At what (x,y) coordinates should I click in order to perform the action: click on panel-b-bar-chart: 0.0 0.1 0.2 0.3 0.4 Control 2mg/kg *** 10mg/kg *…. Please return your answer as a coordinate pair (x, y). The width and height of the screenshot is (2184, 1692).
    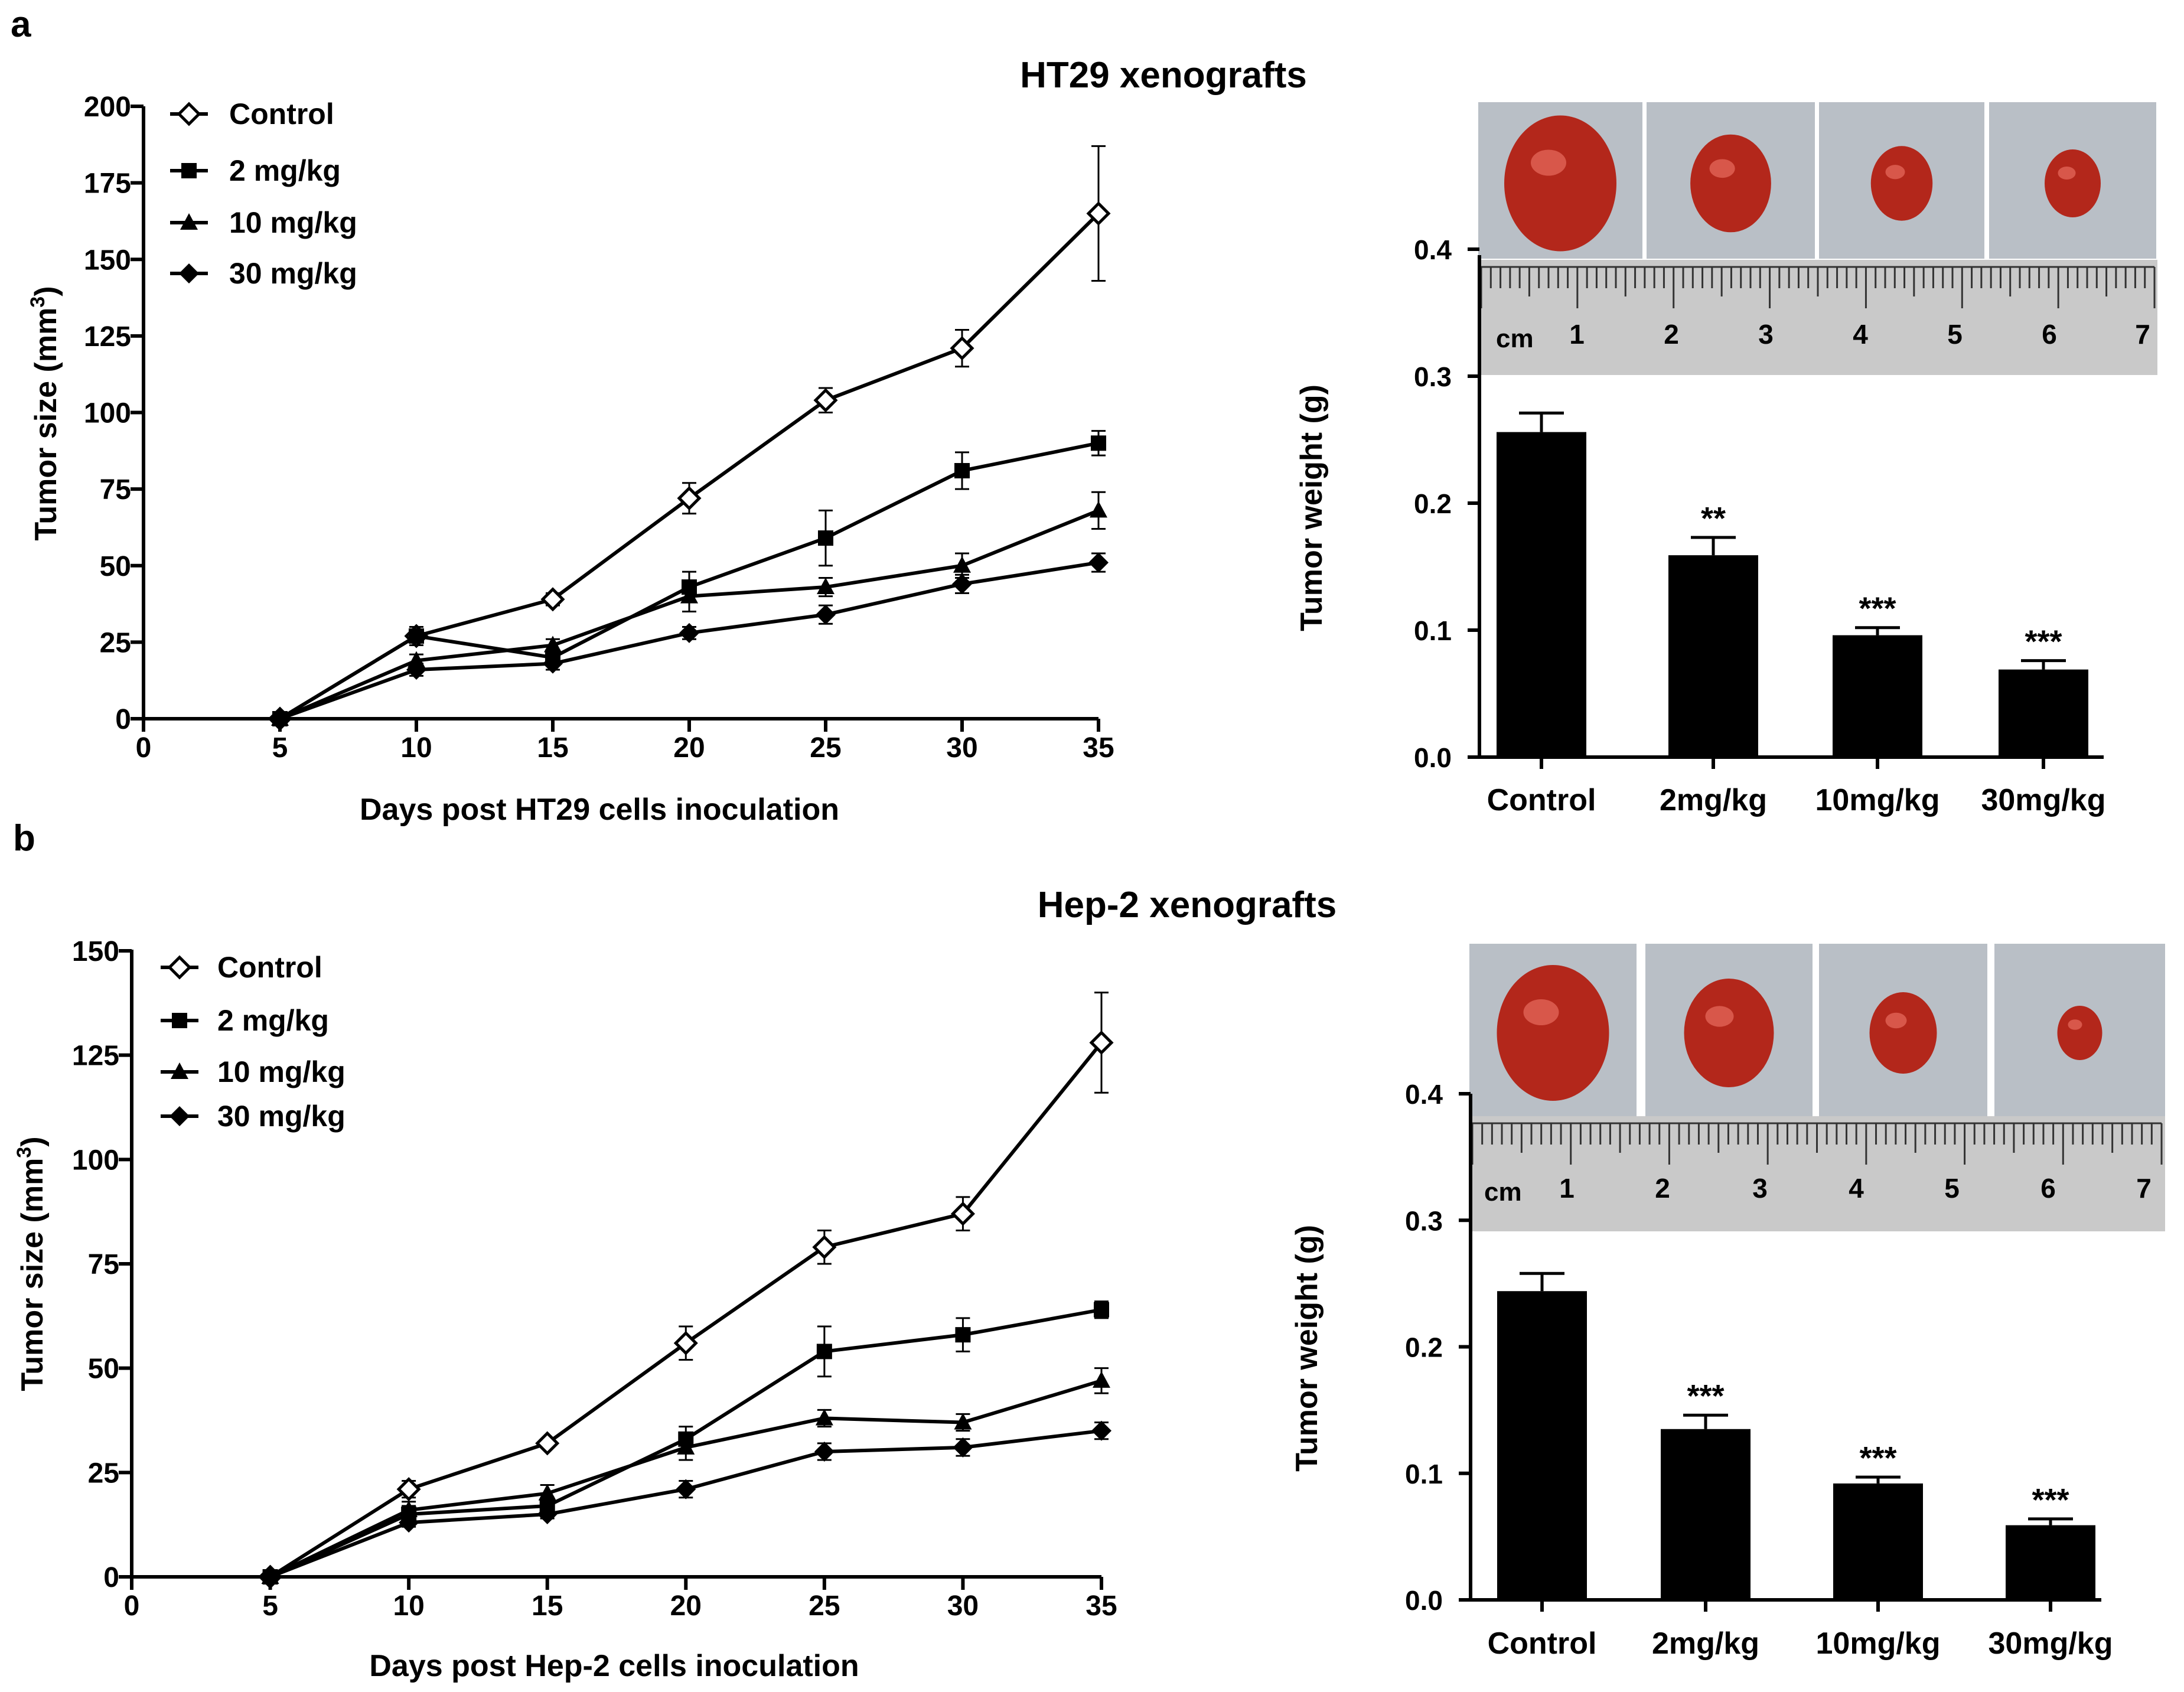
    Looking at the image, I should click on (1701, 1370).